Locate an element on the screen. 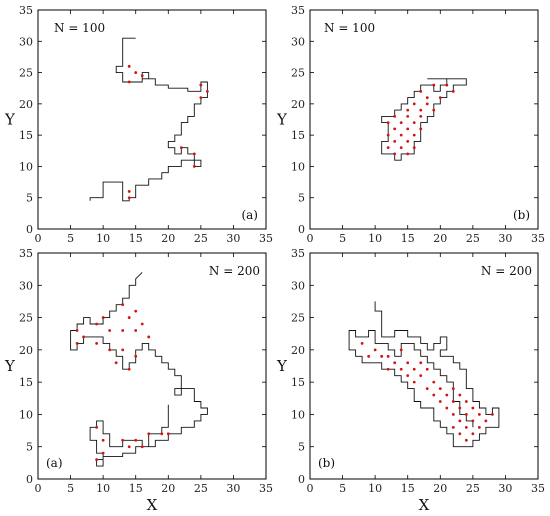 Image resolution: width=550 pixels, height=516 pixels. y-axis-title: Y is located at coordinates (282, 120).